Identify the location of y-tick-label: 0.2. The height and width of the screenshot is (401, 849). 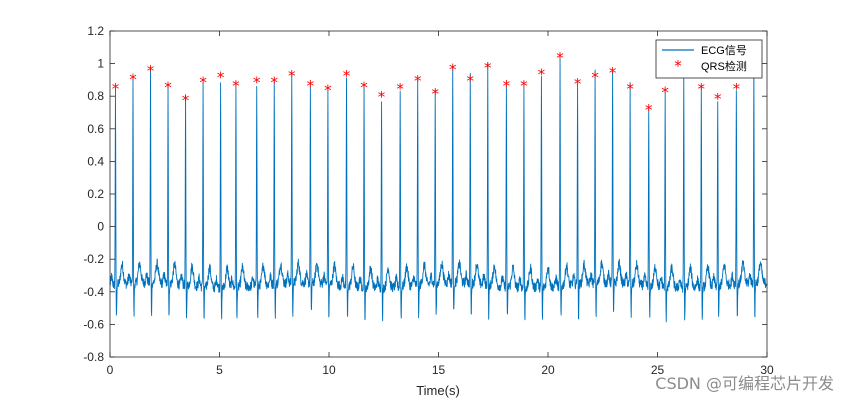
(95, 194).